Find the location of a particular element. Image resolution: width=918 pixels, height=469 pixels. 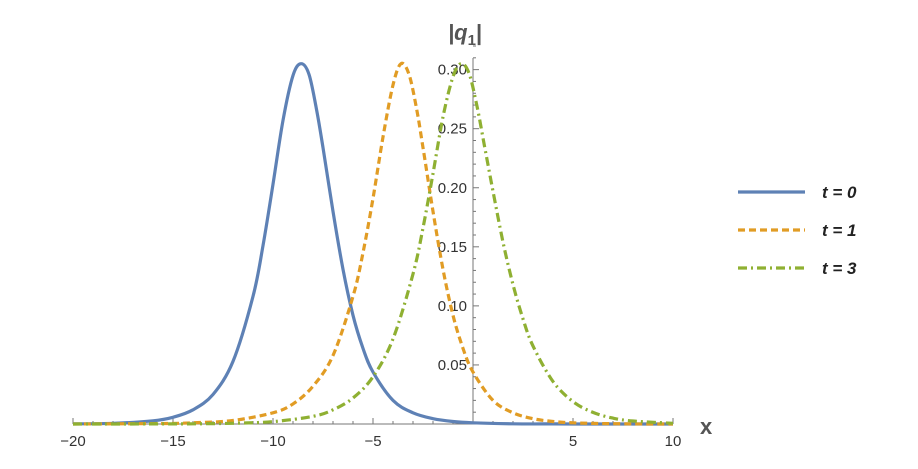

legend-label-t-1: t = 1 is located at coordinates (839, 230).